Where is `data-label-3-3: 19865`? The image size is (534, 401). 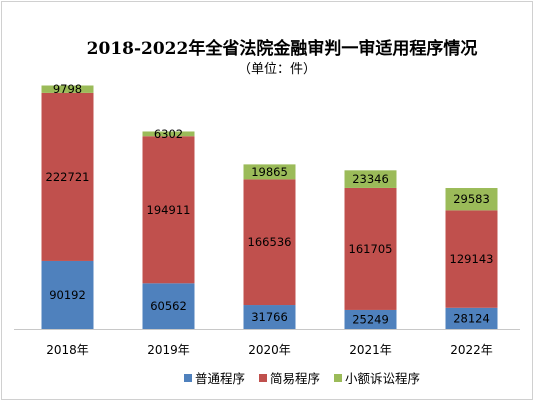 data-label-3-3: 19865 is located at coordinates (269, 172).